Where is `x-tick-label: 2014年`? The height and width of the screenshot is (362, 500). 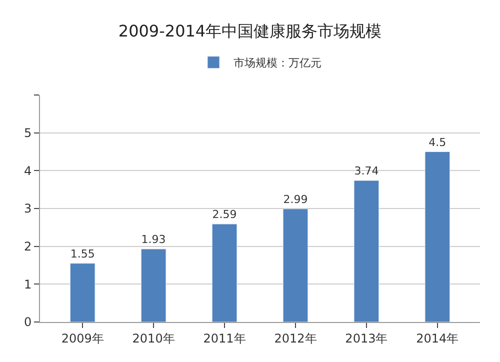
x-tick-label: 2014年 is located at coordinates (437, 338).